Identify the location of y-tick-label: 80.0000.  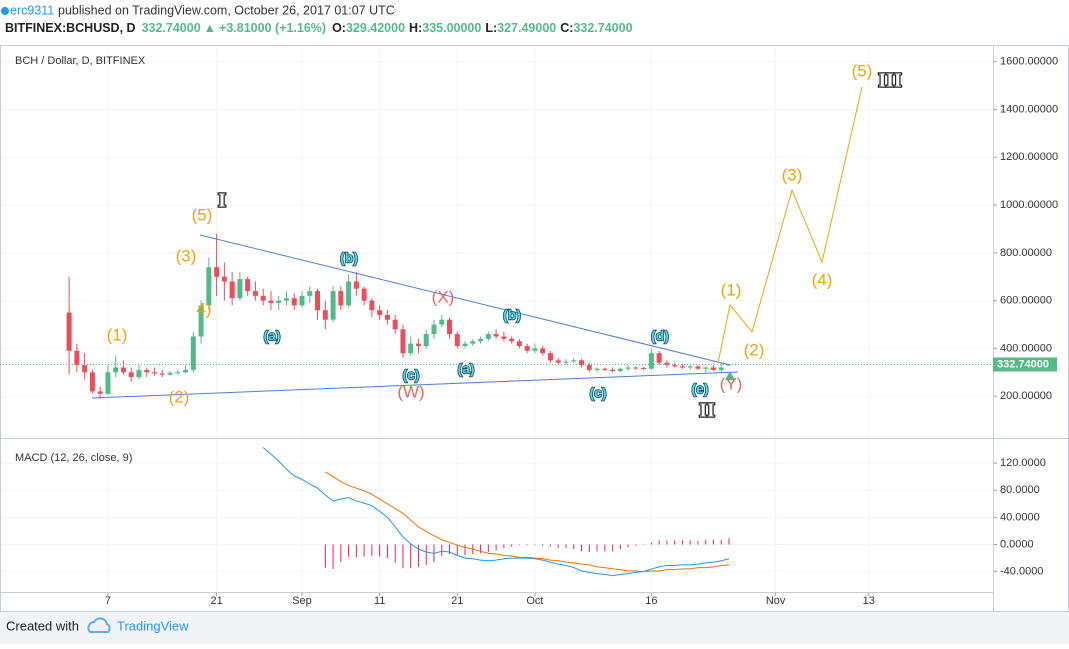
(1020, 490).